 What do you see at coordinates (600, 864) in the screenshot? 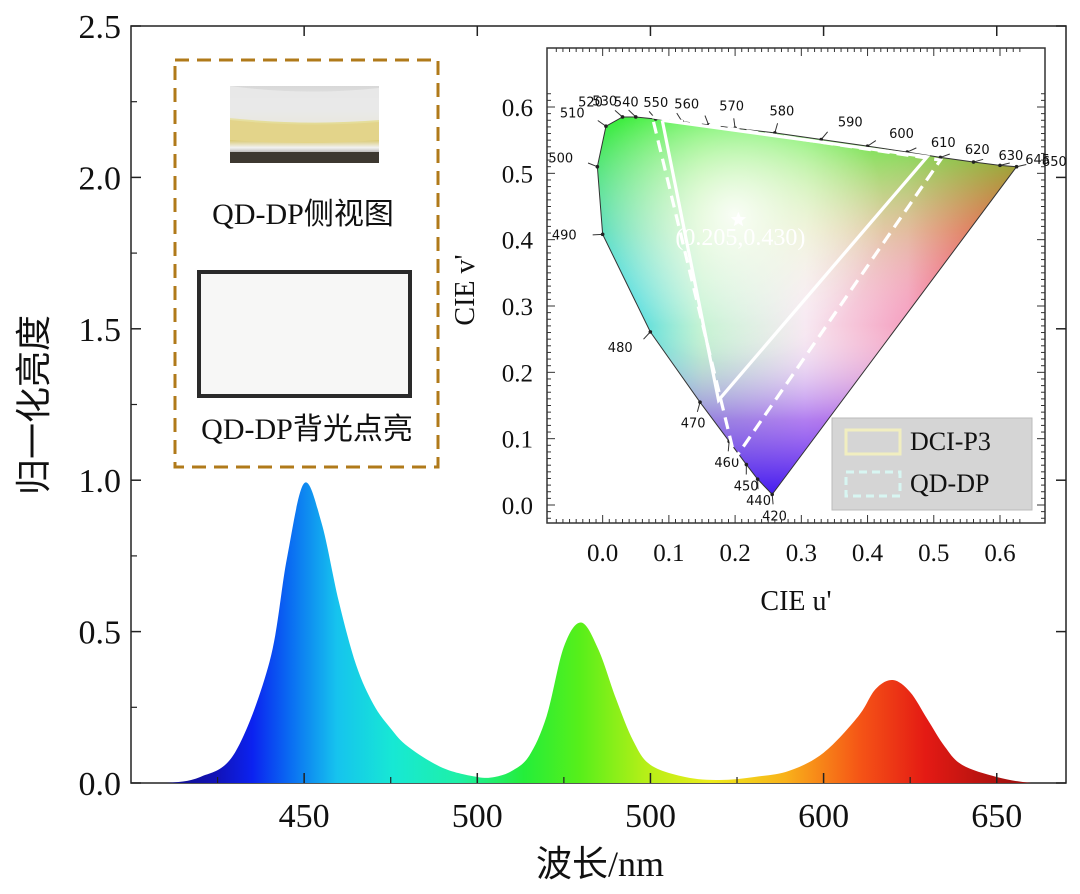
I see `main-x-axis-title: 波长/nm` at bounding box center [600, 864].